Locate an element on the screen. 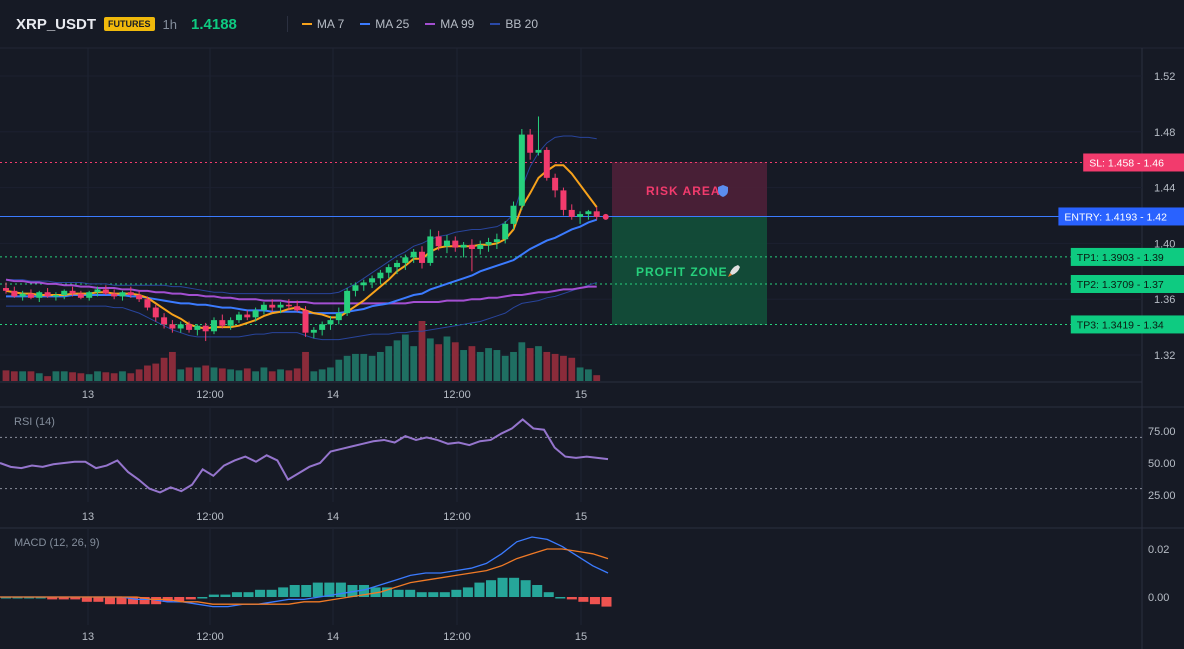 The height and width of the screenshot is (649, 1184). tp3-tag-text: TP3: 1.3419 - 1.34 is located at coordinates (1120, 325).